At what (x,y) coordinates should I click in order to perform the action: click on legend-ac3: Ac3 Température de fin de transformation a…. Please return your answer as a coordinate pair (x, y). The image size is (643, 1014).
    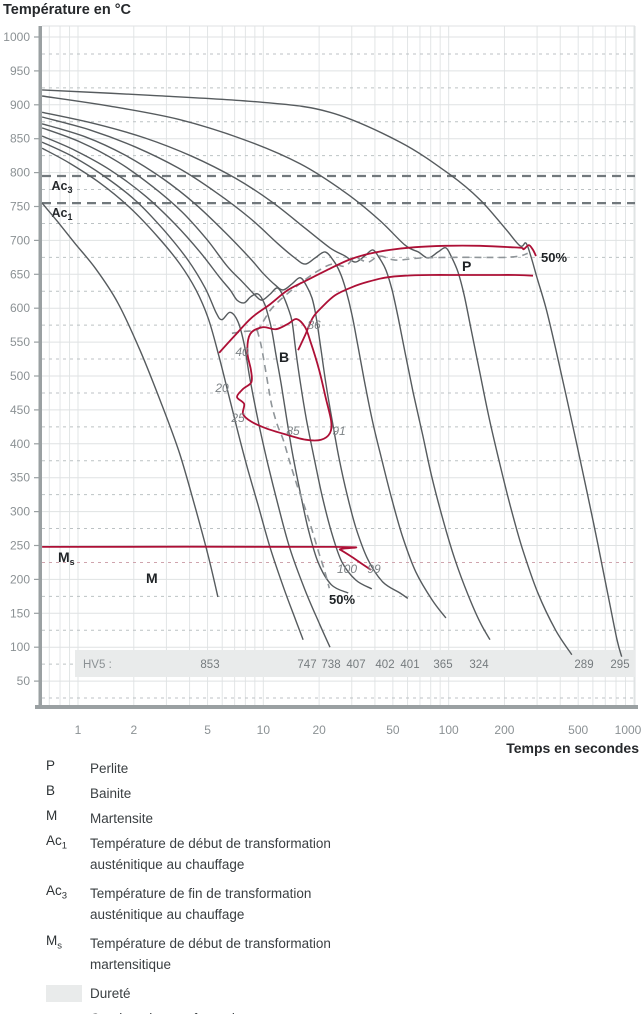
    Looking at the image, I should click on (321, 908).